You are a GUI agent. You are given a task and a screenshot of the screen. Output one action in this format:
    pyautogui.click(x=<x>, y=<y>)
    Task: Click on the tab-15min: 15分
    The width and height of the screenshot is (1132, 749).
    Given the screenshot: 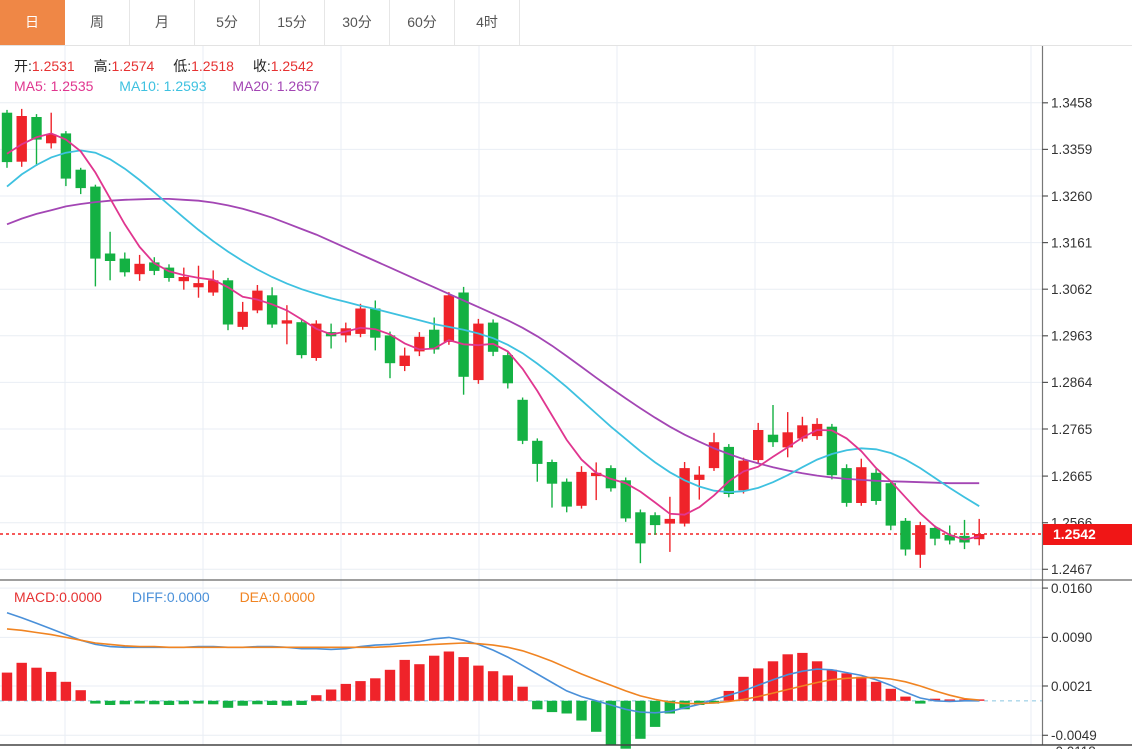 What is the action you would take?
    pyautogui.click(x=292, y=22)
    